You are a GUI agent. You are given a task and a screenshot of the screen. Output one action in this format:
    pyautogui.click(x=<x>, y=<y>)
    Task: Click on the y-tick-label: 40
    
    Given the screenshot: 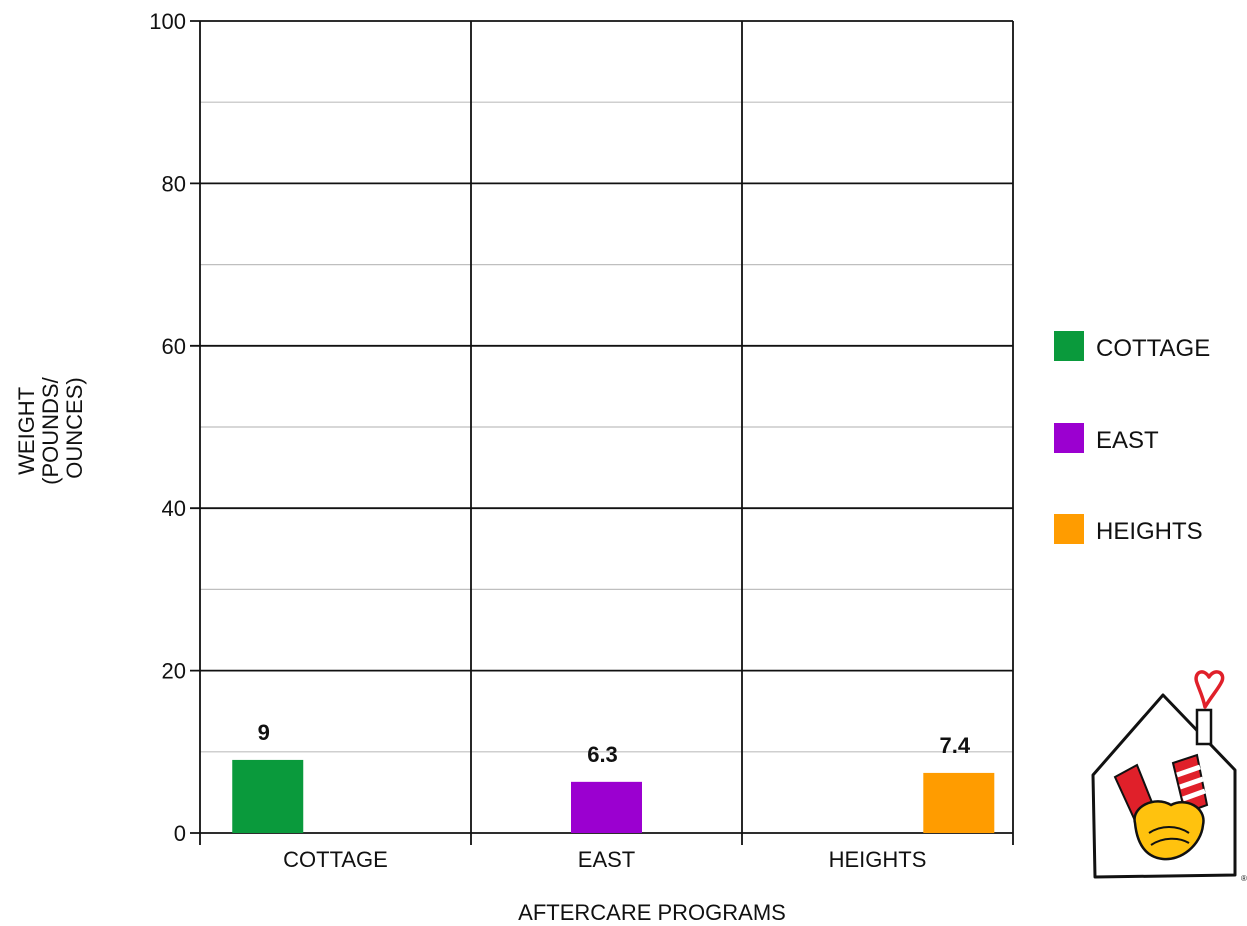 What is the action you would take?
    pyautogui.click(x=174, y=508)
    